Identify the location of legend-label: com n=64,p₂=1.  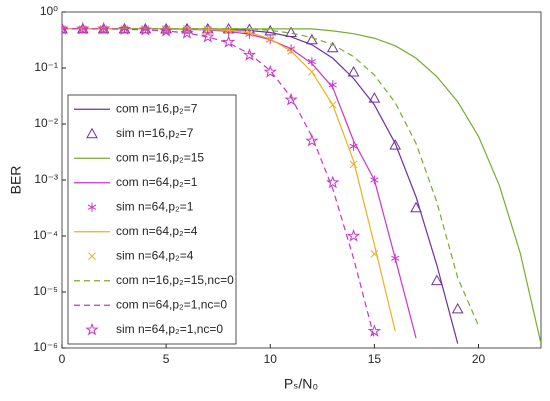
(157, 182).